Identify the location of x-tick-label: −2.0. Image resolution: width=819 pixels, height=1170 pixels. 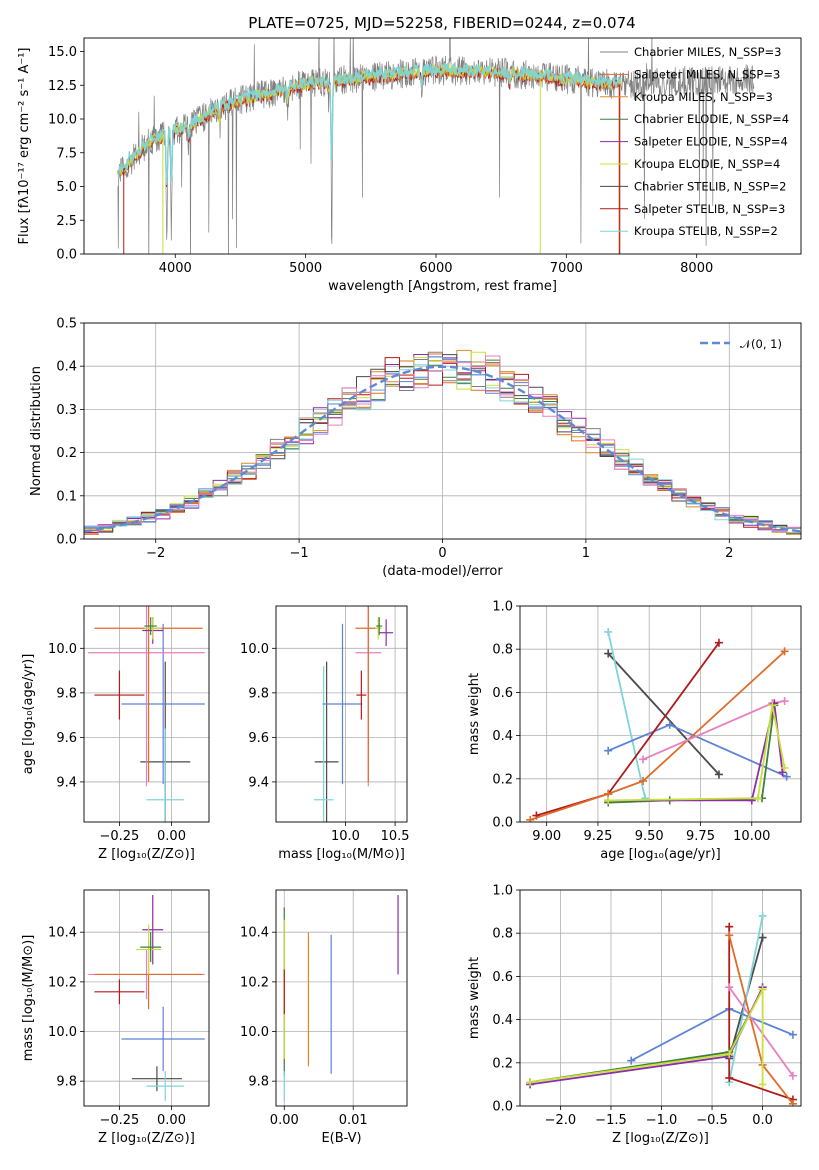
(561, 1120).